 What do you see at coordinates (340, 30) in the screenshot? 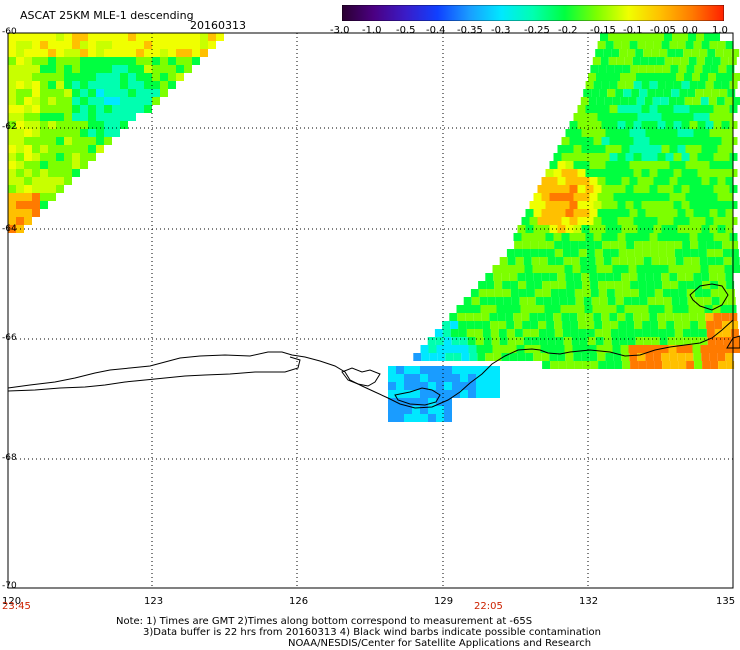
I see `colorbar-label: -3.0` at bounding box center [340, 30].